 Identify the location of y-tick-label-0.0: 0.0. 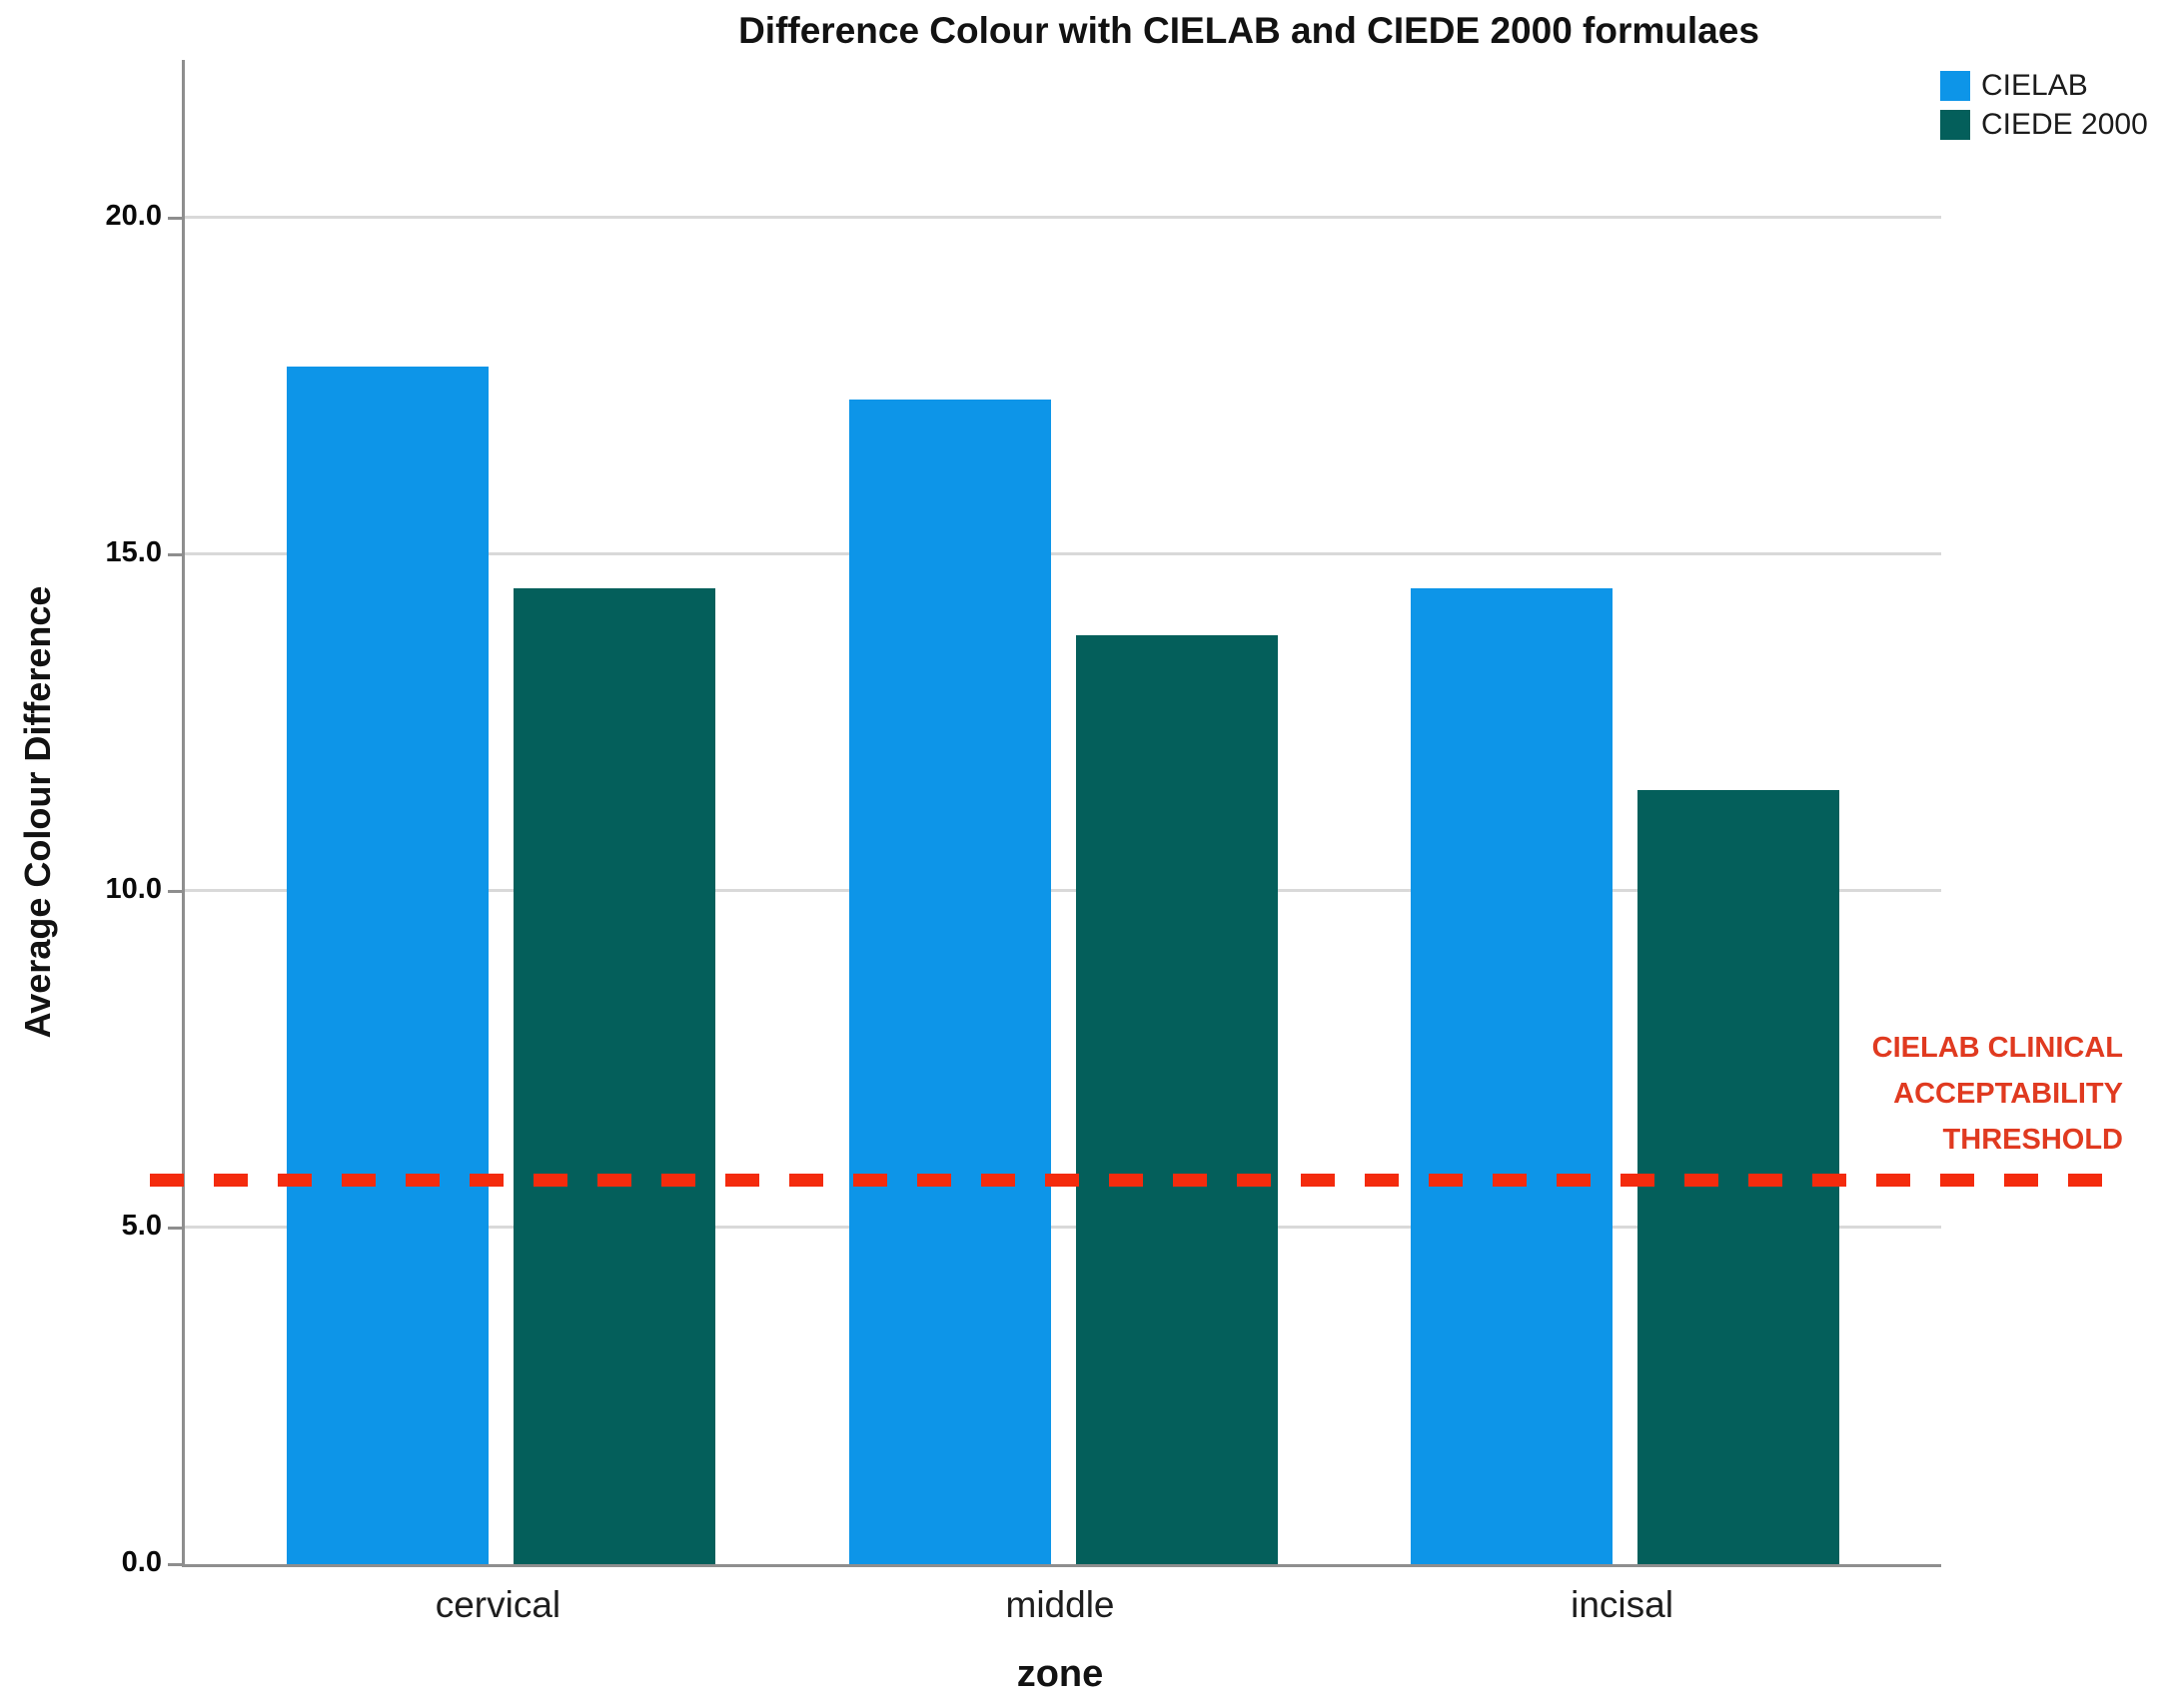
(141, 1562).